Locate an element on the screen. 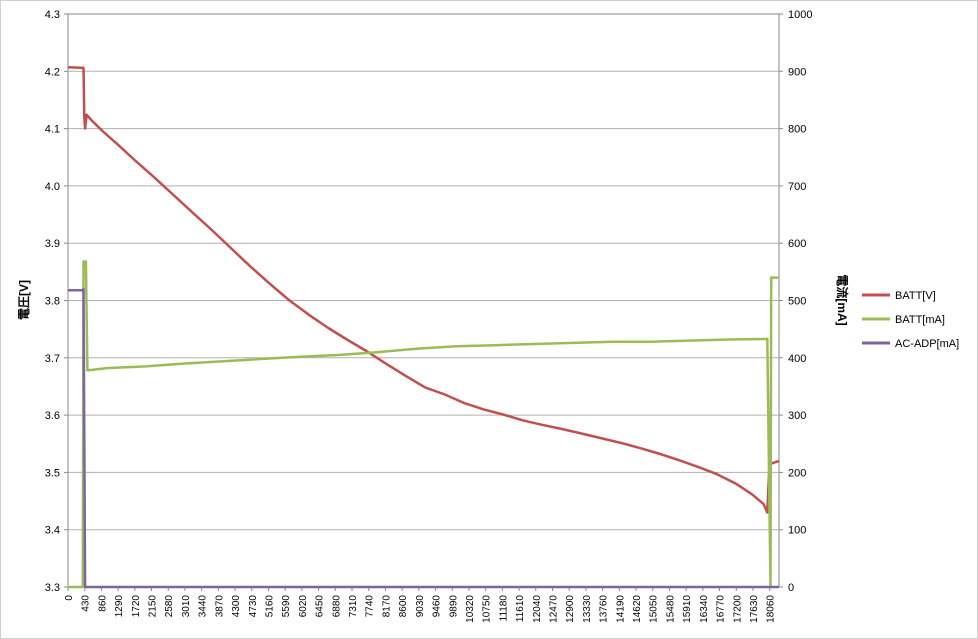 The image size is (978, 639). legend-label: BATT[mA] is located at coordinates (920, 320).